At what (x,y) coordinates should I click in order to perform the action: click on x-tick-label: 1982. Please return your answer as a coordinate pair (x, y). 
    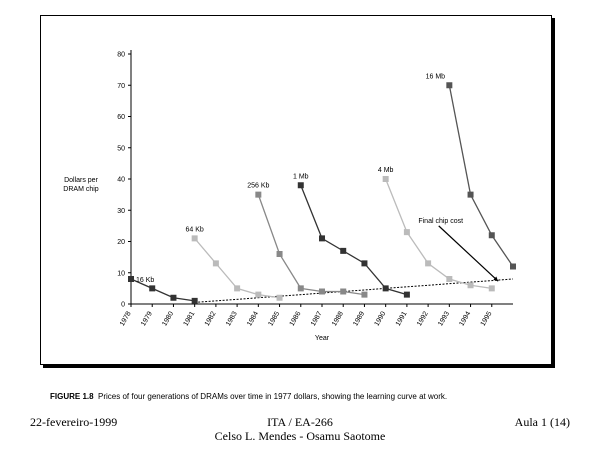
    Looking at the image, I should click on (211, 318).